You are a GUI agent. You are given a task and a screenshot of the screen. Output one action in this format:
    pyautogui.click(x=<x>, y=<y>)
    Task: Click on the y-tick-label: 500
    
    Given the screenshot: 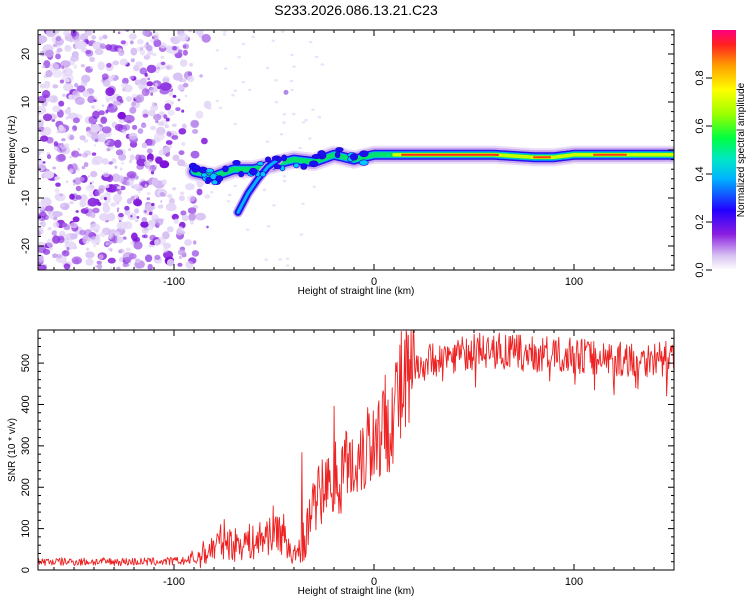 What is the action you would take?
    pyautogui.click(x=26, y=363)
    